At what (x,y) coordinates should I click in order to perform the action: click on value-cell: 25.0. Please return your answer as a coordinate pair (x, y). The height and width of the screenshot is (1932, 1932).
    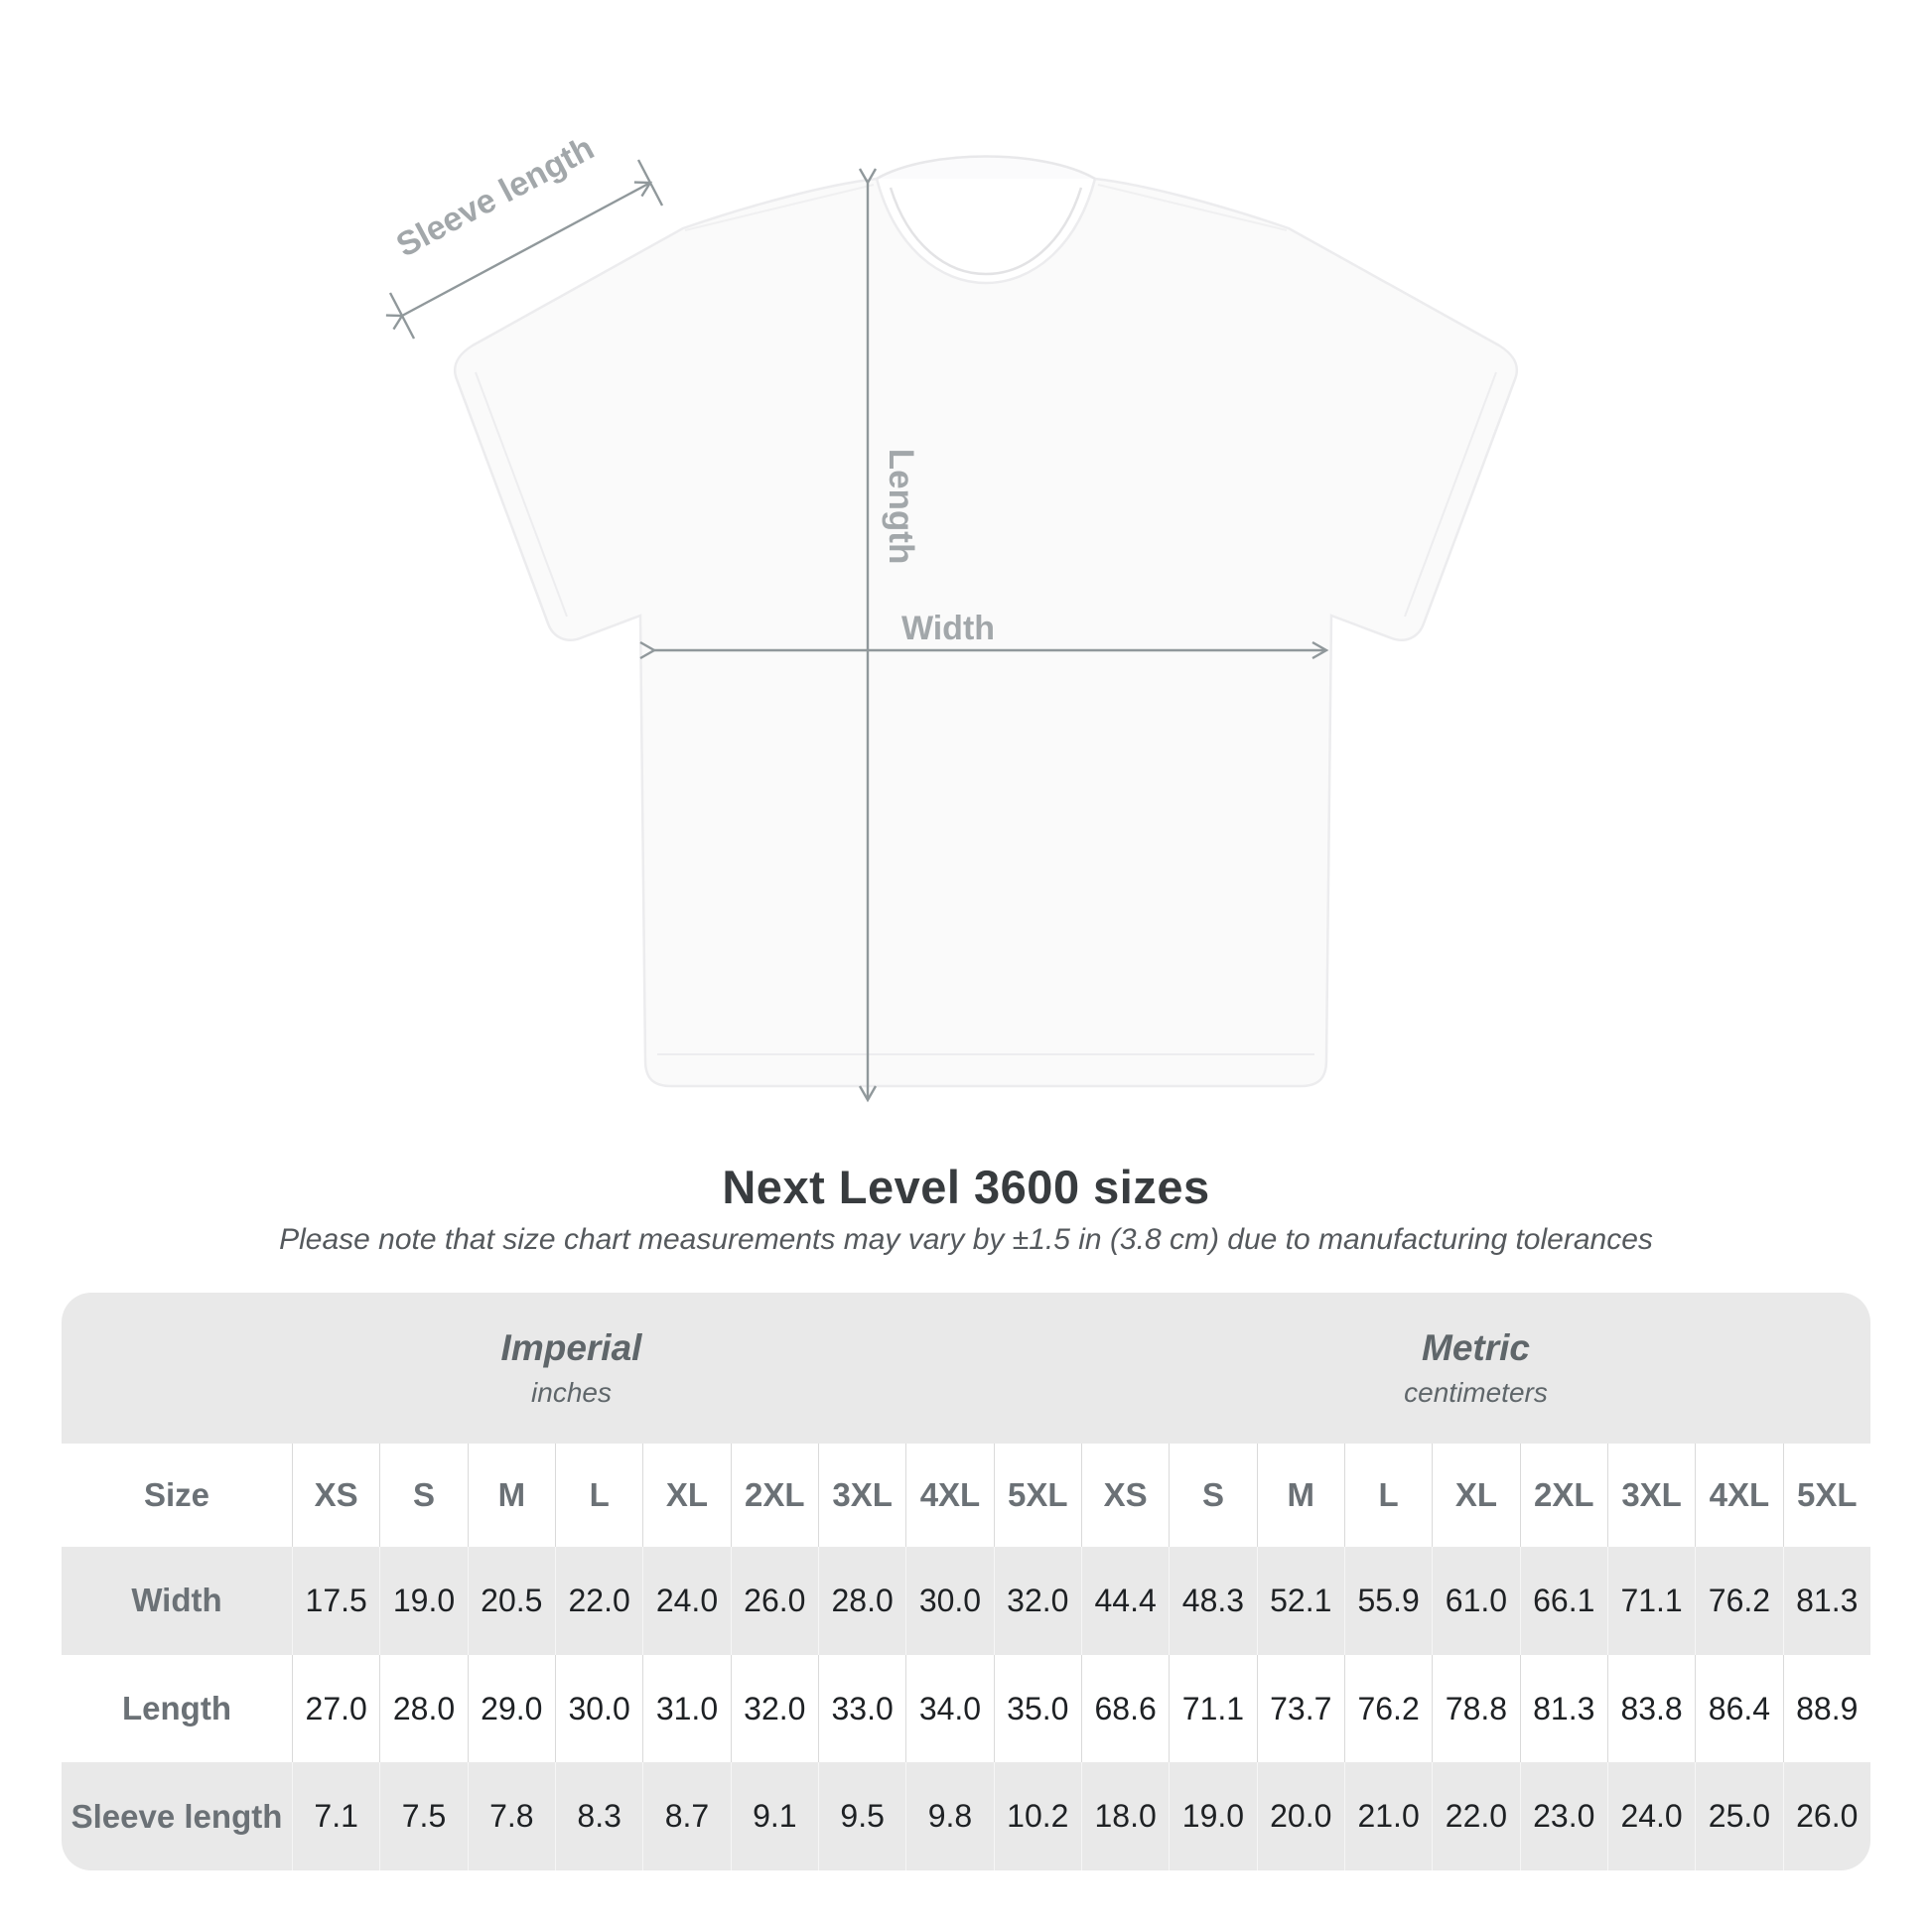
    Looking at the image, I should click on (1738, 1816).